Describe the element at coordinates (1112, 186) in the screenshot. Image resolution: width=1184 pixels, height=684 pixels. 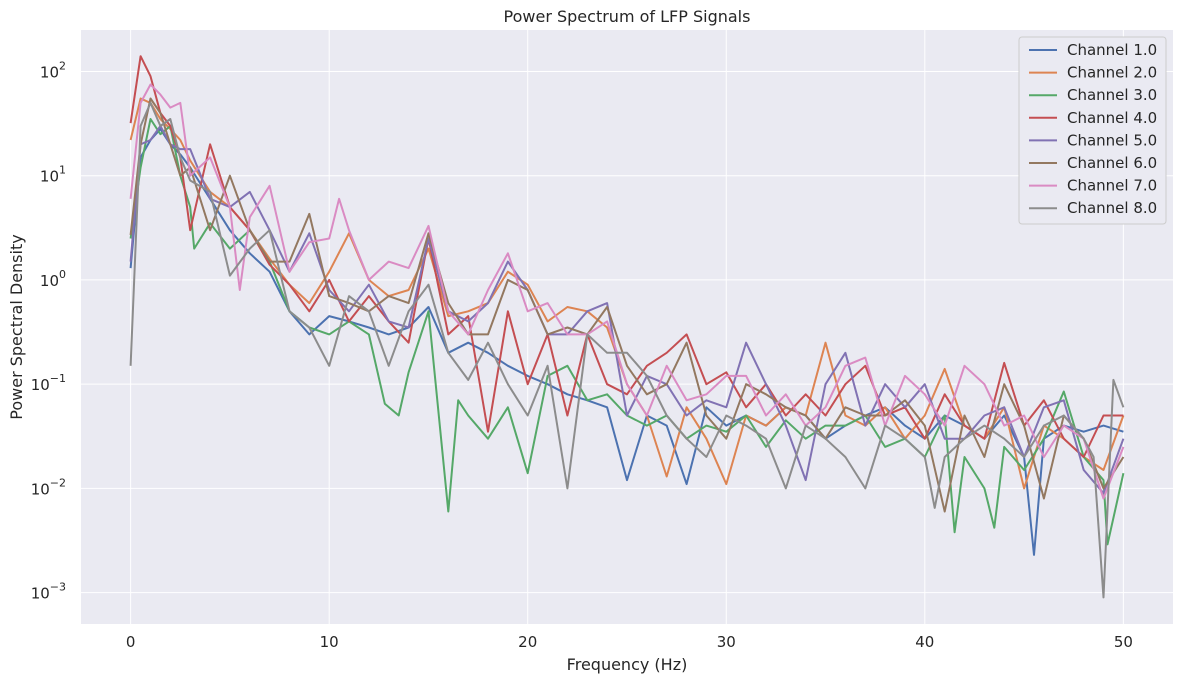
I see `legend-label: Channel 7.0` at that location.